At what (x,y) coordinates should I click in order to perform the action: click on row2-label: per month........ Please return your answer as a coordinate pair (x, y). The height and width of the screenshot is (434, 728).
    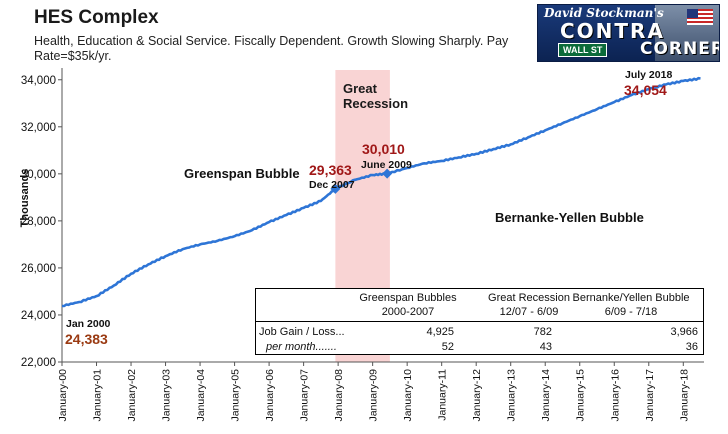
    Looking at the image, I should click on (301, 347).